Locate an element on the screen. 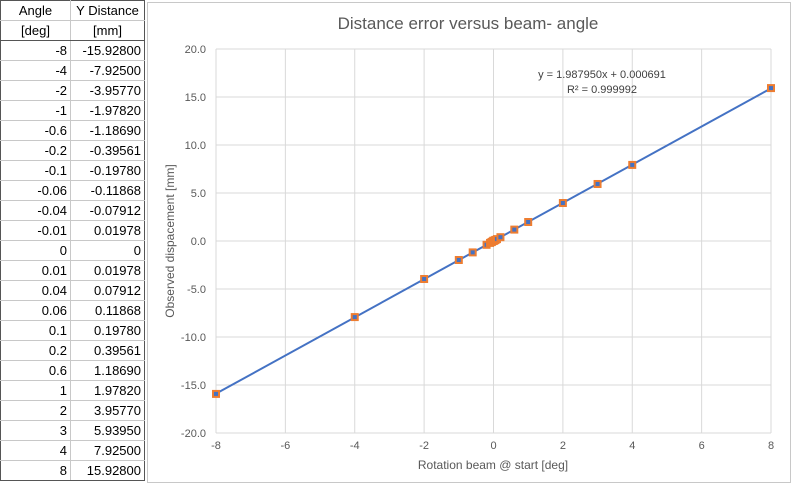  table-row: -4 -7.92500 is located at coordinates (72, 70).